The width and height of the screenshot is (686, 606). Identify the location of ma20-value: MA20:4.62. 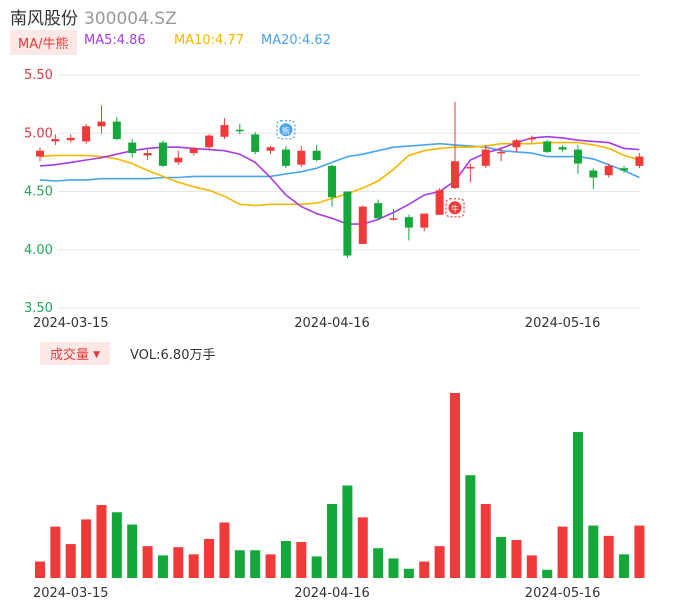
(296, 40).